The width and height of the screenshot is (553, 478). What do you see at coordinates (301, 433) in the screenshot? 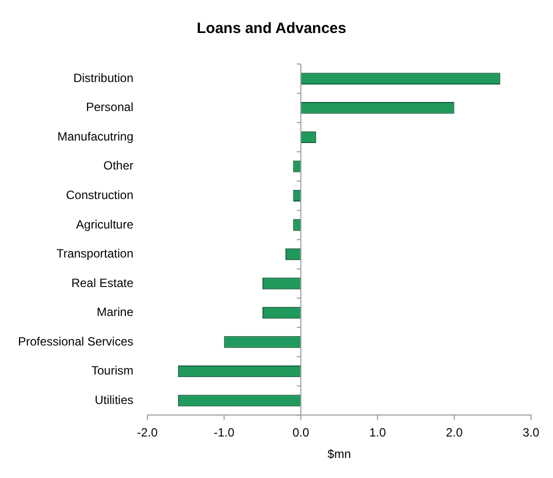
I see `x-tick-label: 0.0` at bounding box center [301, 433].